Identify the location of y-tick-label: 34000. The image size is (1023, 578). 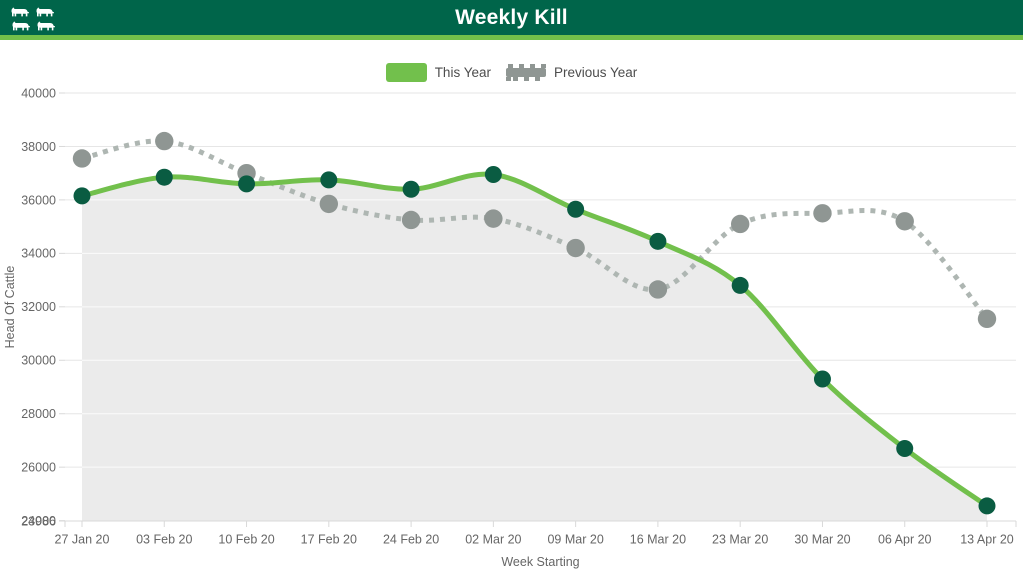
(38, 254).